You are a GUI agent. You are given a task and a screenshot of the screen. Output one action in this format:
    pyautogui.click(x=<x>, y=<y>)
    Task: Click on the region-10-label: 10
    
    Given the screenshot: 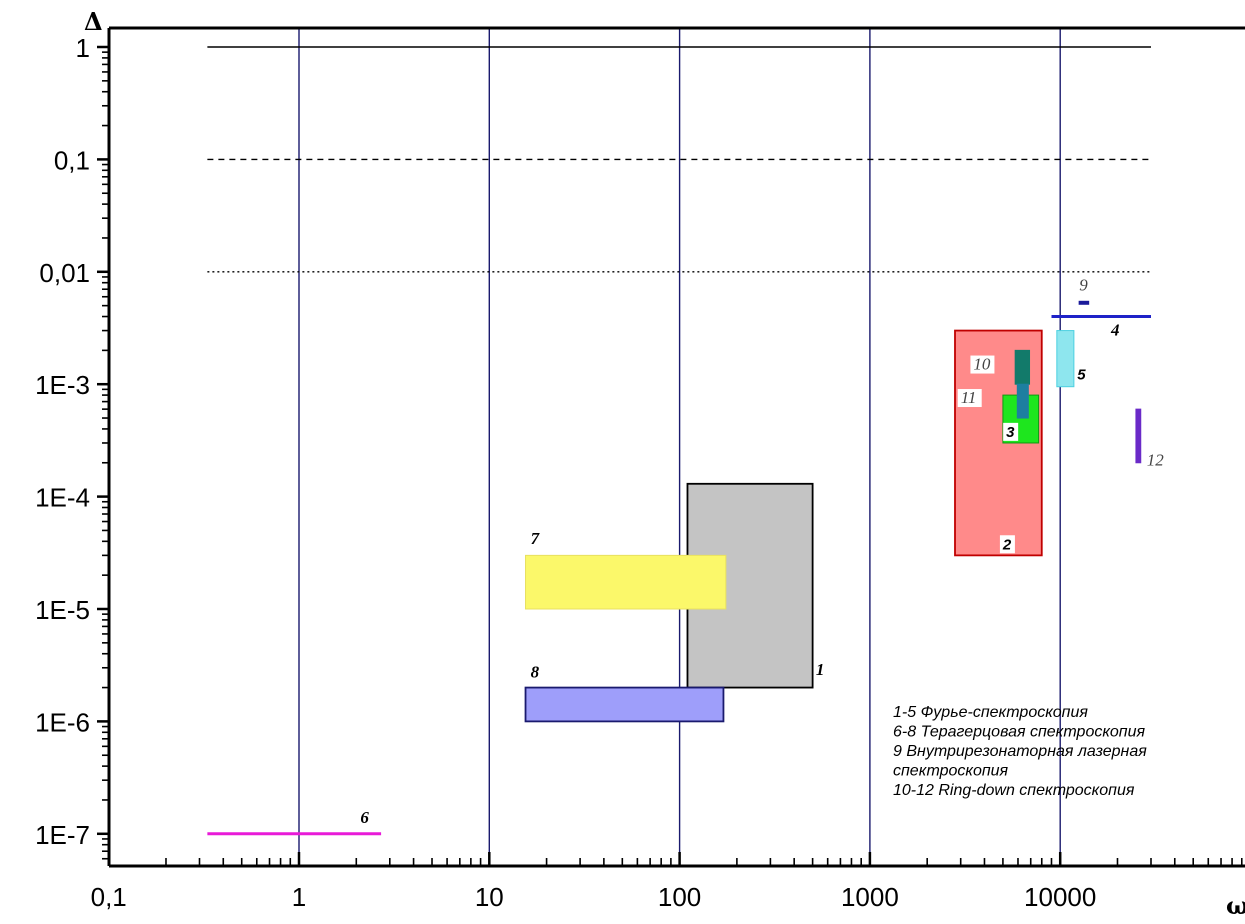 What is the action you would take?
    pyautogui.click(x=982, y=364)
    